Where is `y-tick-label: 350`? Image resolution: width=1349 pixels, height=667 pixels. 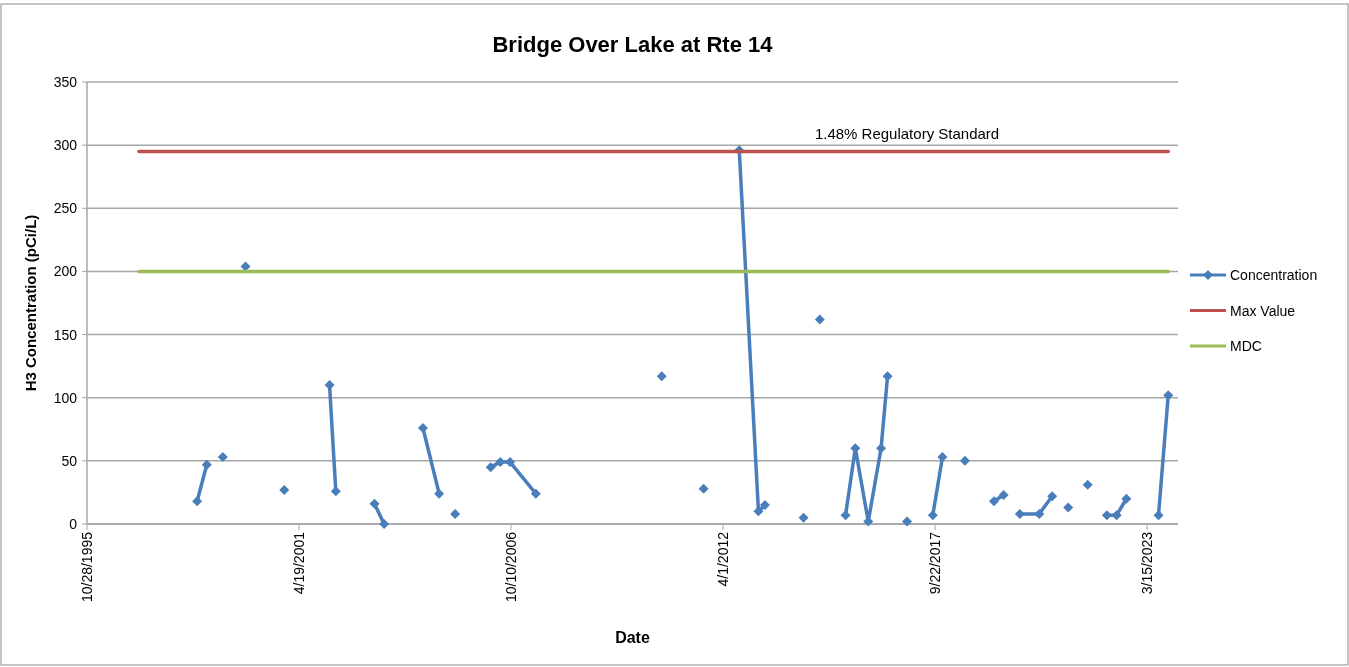
y-tick-label: 350 is located at coordinates (65, 82).